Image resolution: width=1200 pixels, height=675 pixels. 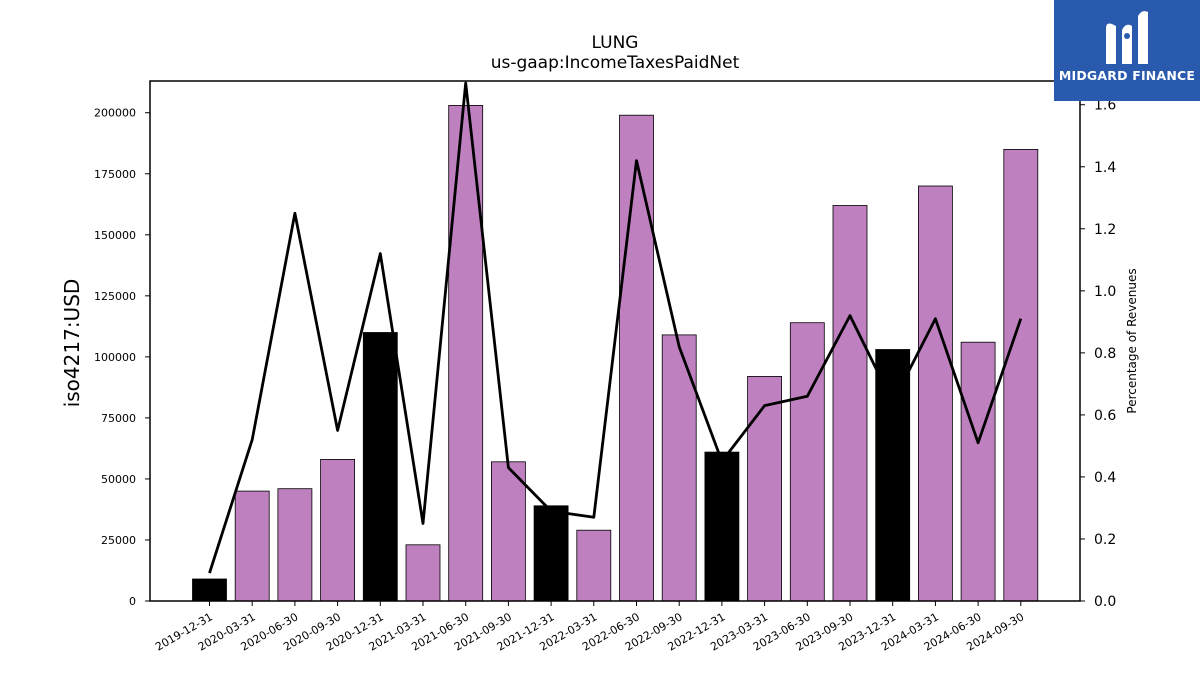 What do you see at coordinates (72, 343) in the screenshot?
I see `y-axis-left-label: iso4217:USD` at bounding box center [72, 343].